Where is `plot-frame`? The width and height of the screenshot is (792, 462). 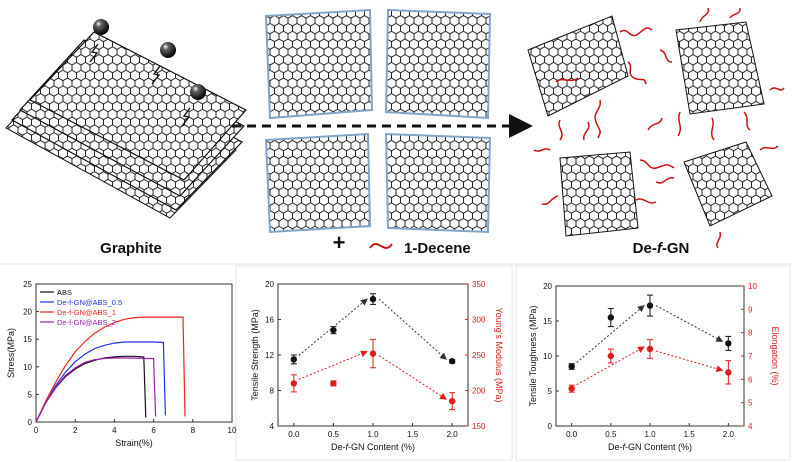 plot-frame is located at coordinates (134, 353).